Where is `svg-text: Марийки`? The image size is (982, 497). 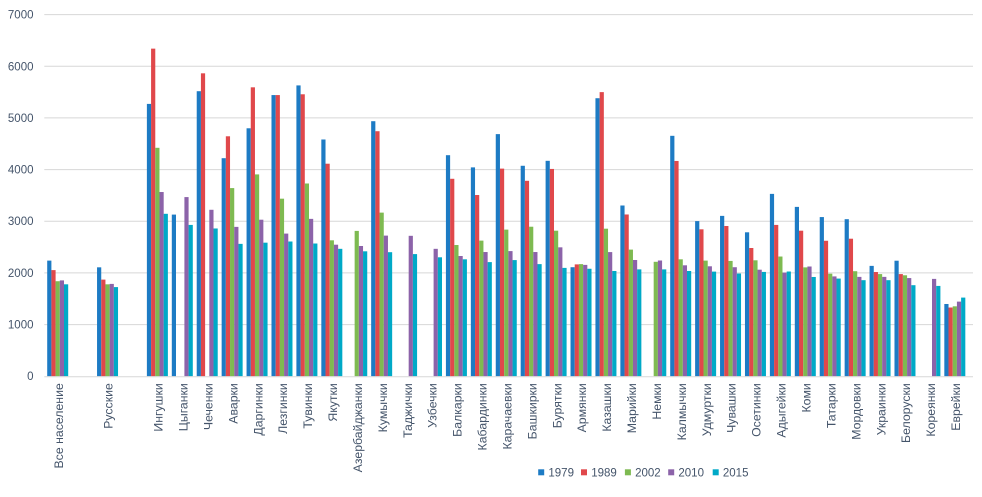 svg-text: Марийки is located at coordinates (632, 408).